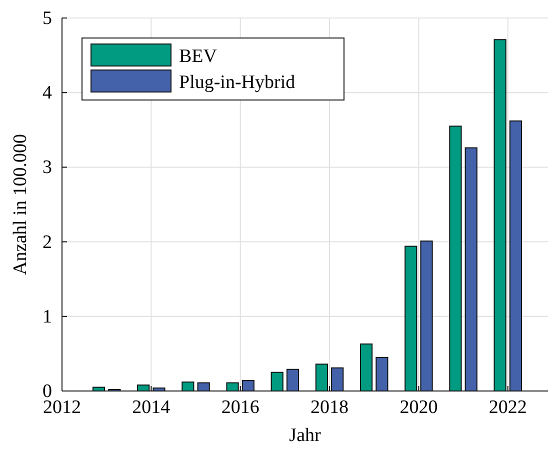 This screenshot has height=451, width=549. What do you see at coordinates (62, 407) in the screenshot?
I see `x-tick-label: 2012` at bounding box center [62, 407].